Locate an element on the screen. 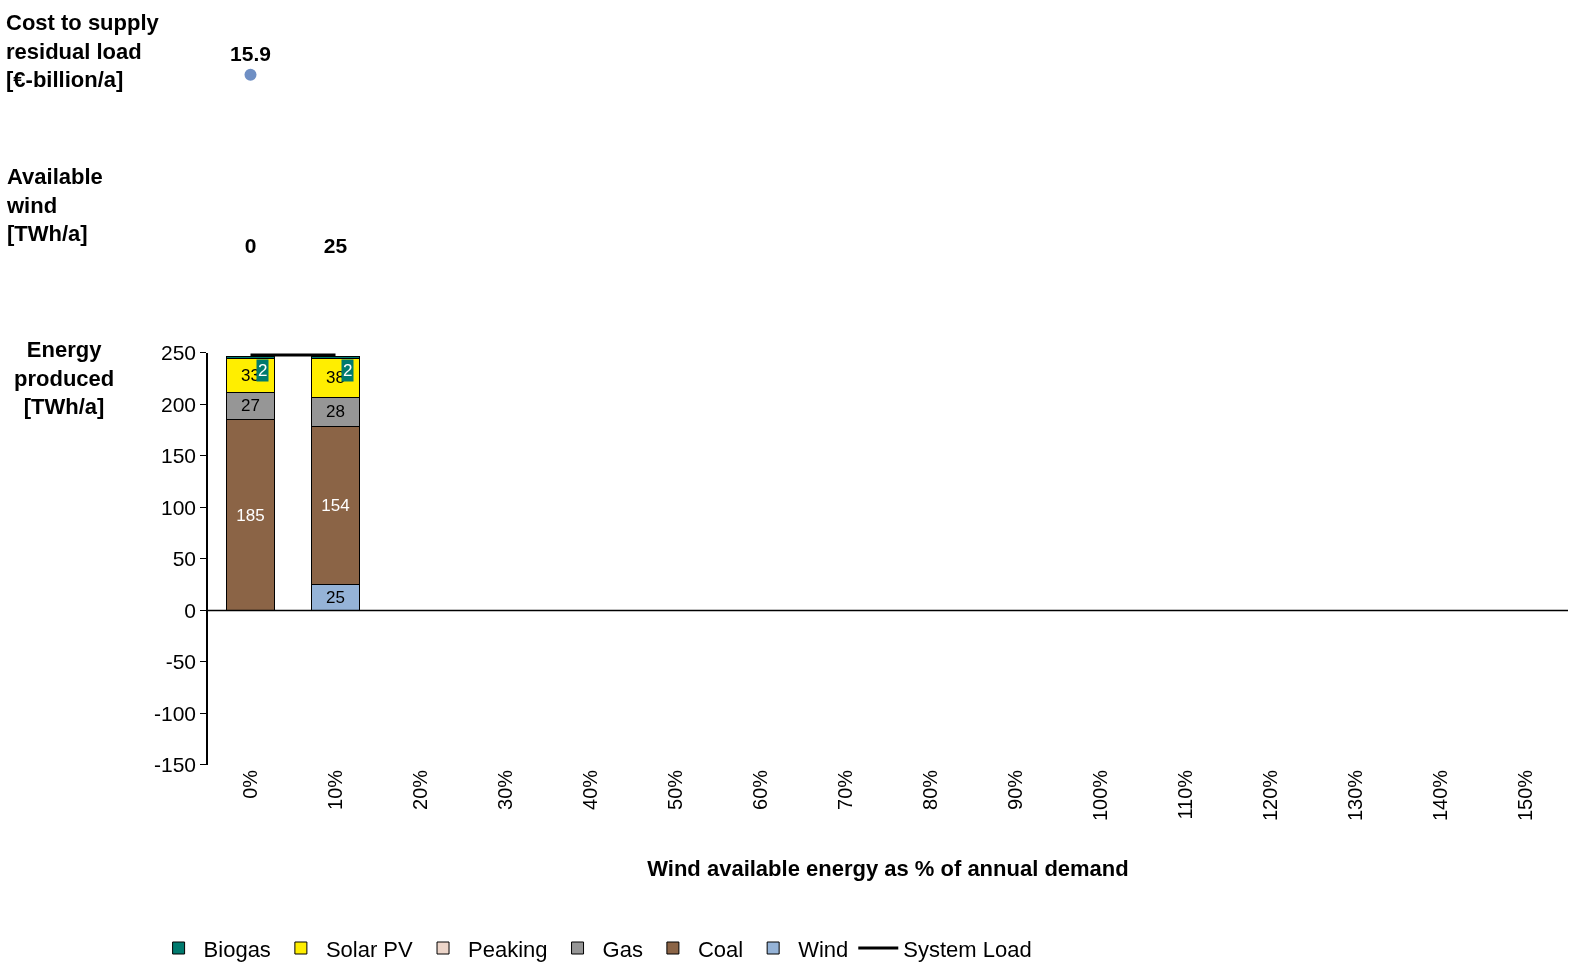 This screenshot has width=1590, height=974. x-tick-label: 0% is located at coordinates (250, 784).